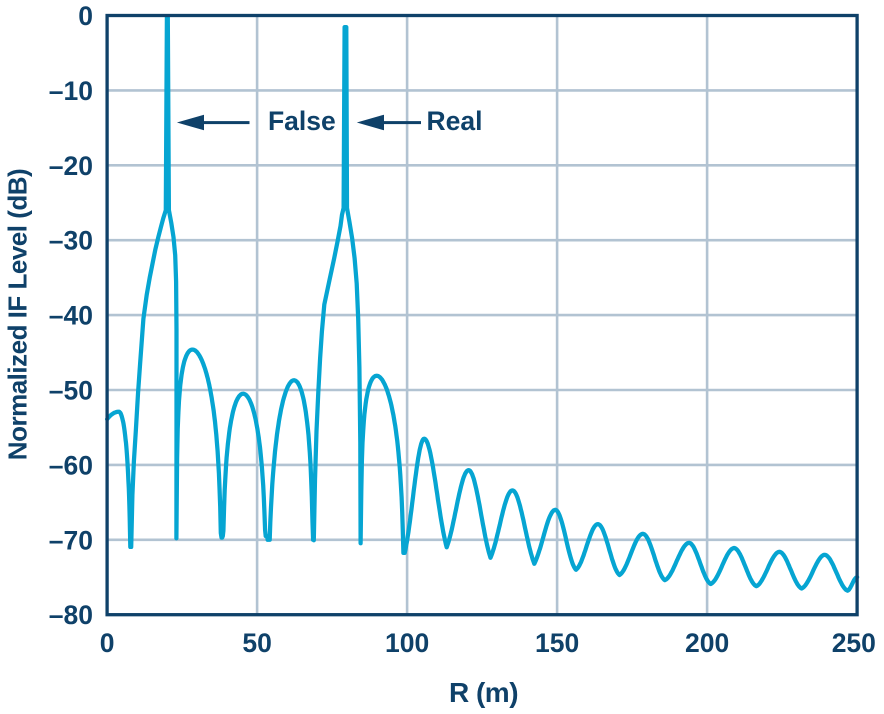  Describe the element at coordinates (483, 692) in the screenshot. I see `svg-text: R (m)` at that location.